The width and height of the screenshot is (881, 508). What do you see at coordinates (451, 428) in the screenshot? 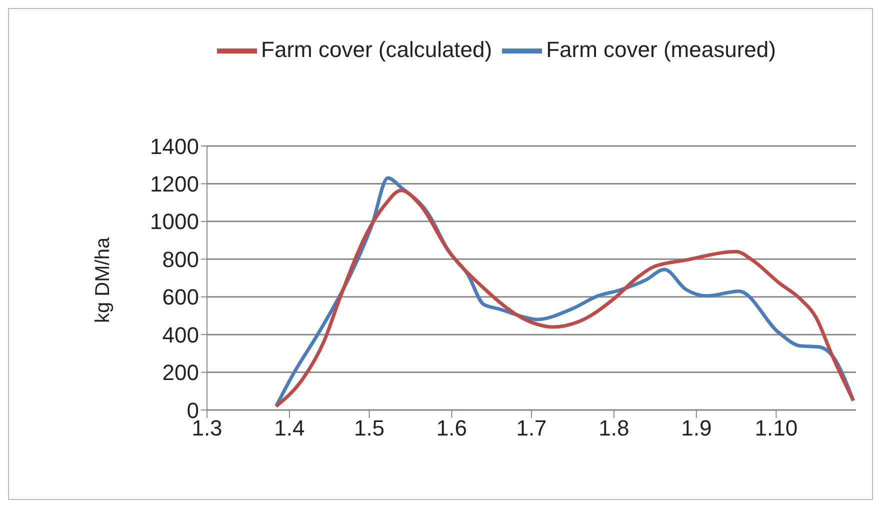
I see `x-tick-label: 1.6` at bounding box center [451, 428].